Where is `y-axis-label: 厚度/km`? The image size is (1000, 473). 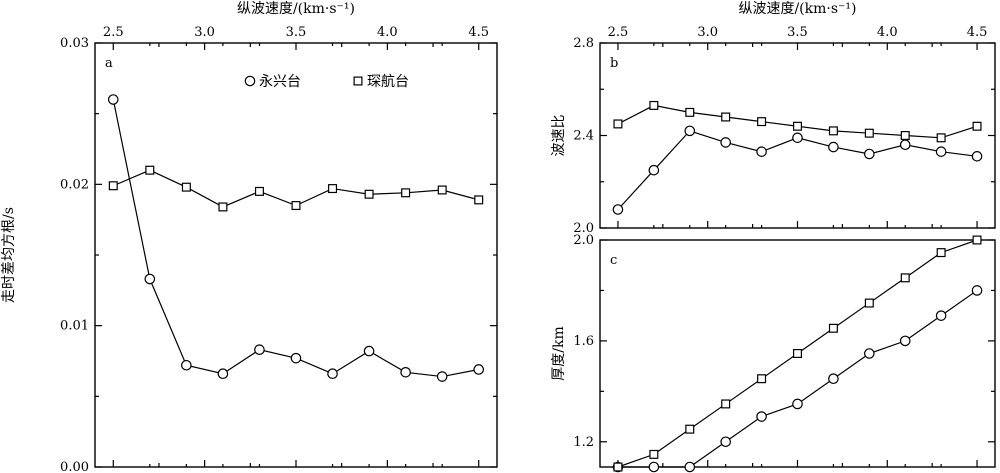 y-axis-label: 厚度/km is located at coordinates (559, 353).